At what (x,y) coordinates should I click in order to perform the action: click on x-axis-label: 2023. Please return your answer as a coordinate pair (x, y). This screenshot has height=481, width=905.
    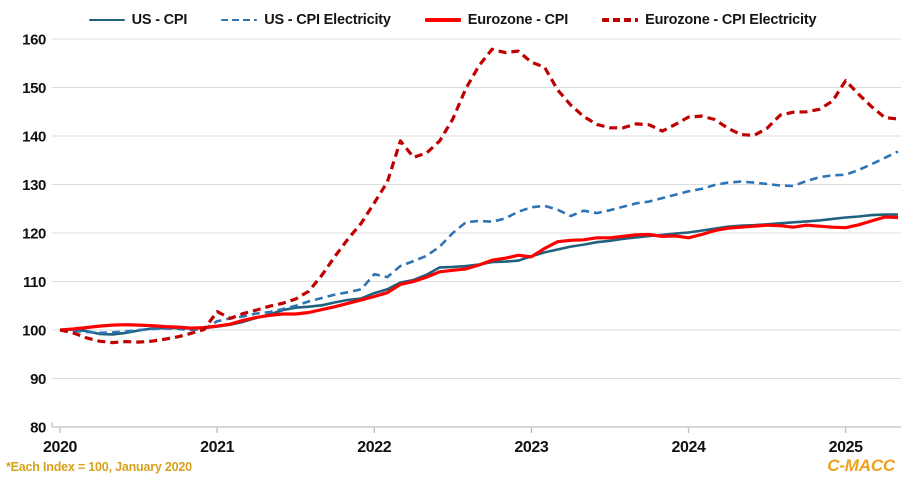
    Looking at the image, I should click on (531, 447).